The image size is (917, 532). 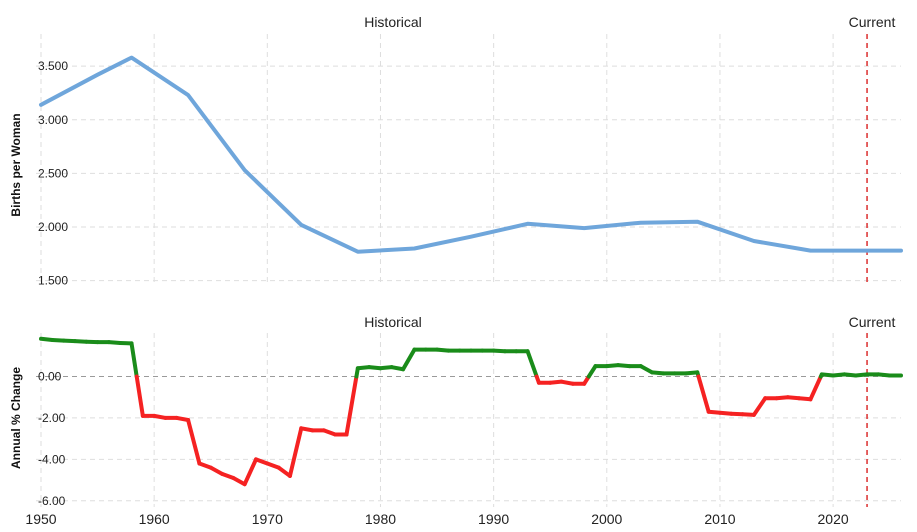 What do you see at coordinates (52, 501) in the screenshot?
I see `y-tick-label: -6.00` at bounding box center [52, 501].